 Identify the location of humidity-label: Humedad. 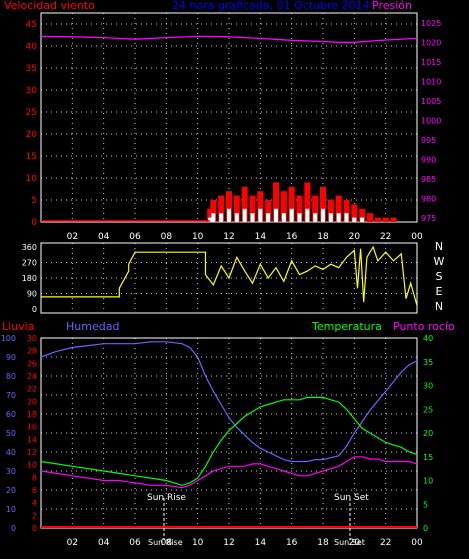
(92, 326).